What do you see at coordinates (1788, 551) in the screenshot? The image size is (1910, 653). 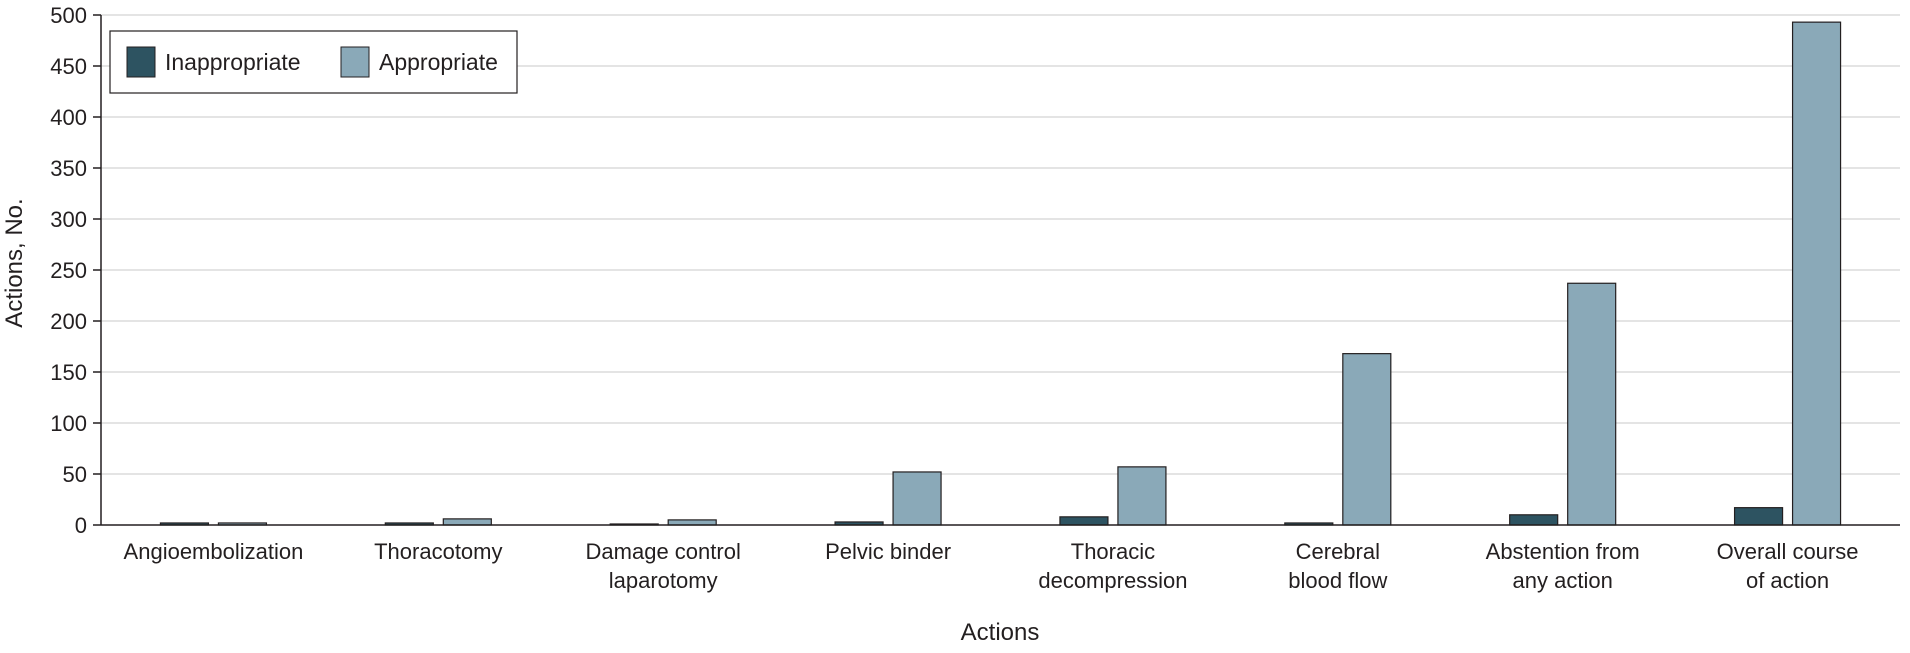 I see `x-category-label: Overall course` at bounding box center [1788, 551].